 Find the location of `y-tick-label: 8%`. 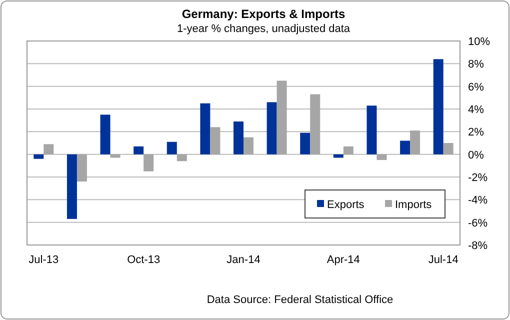

y-tick-label: 8% is located at coordinates (476, 64).